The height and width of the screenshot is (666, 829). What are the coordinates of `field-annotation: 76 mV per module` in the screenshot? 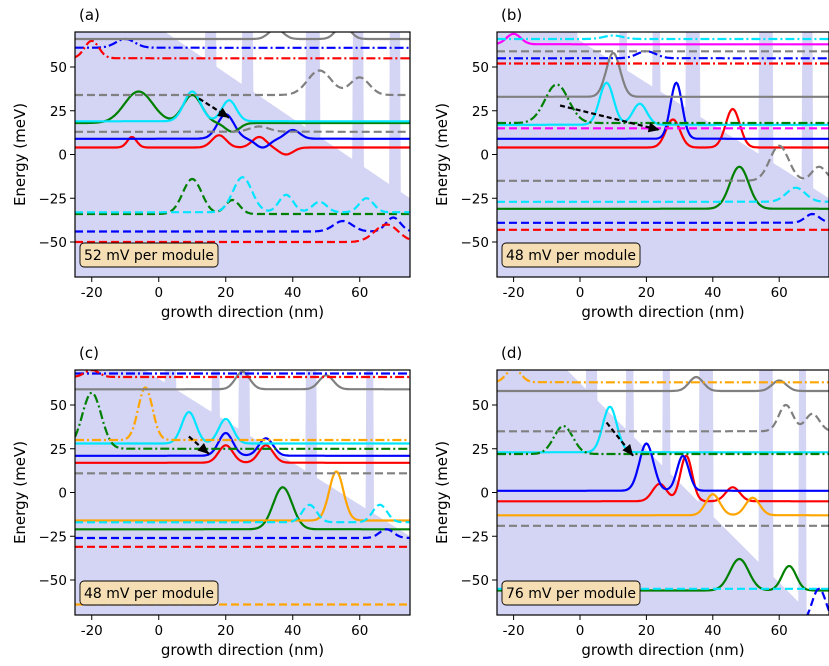 It's located at (571, 593).